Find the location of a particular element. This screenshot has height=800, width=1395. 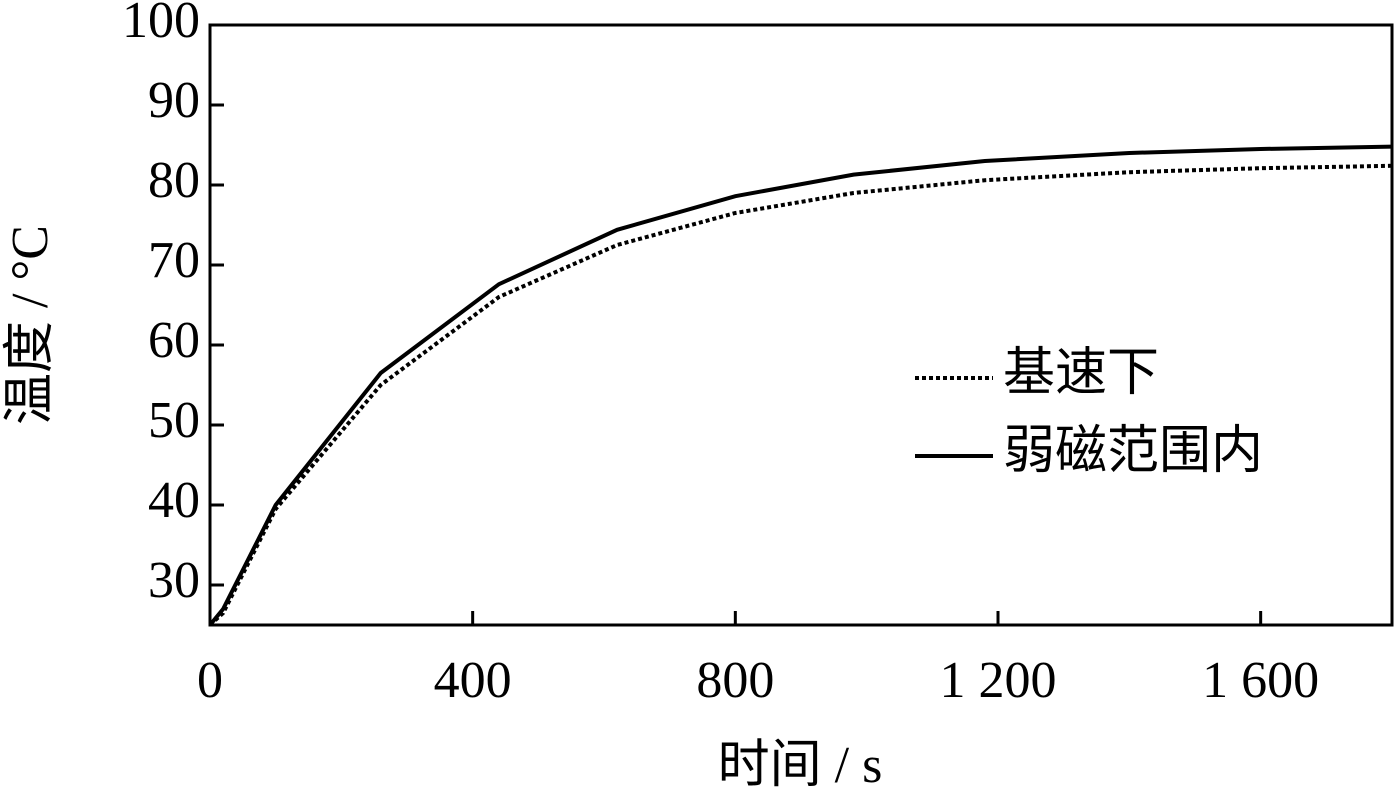

x-tick-label: 400 is located at coordinates (473, 680).